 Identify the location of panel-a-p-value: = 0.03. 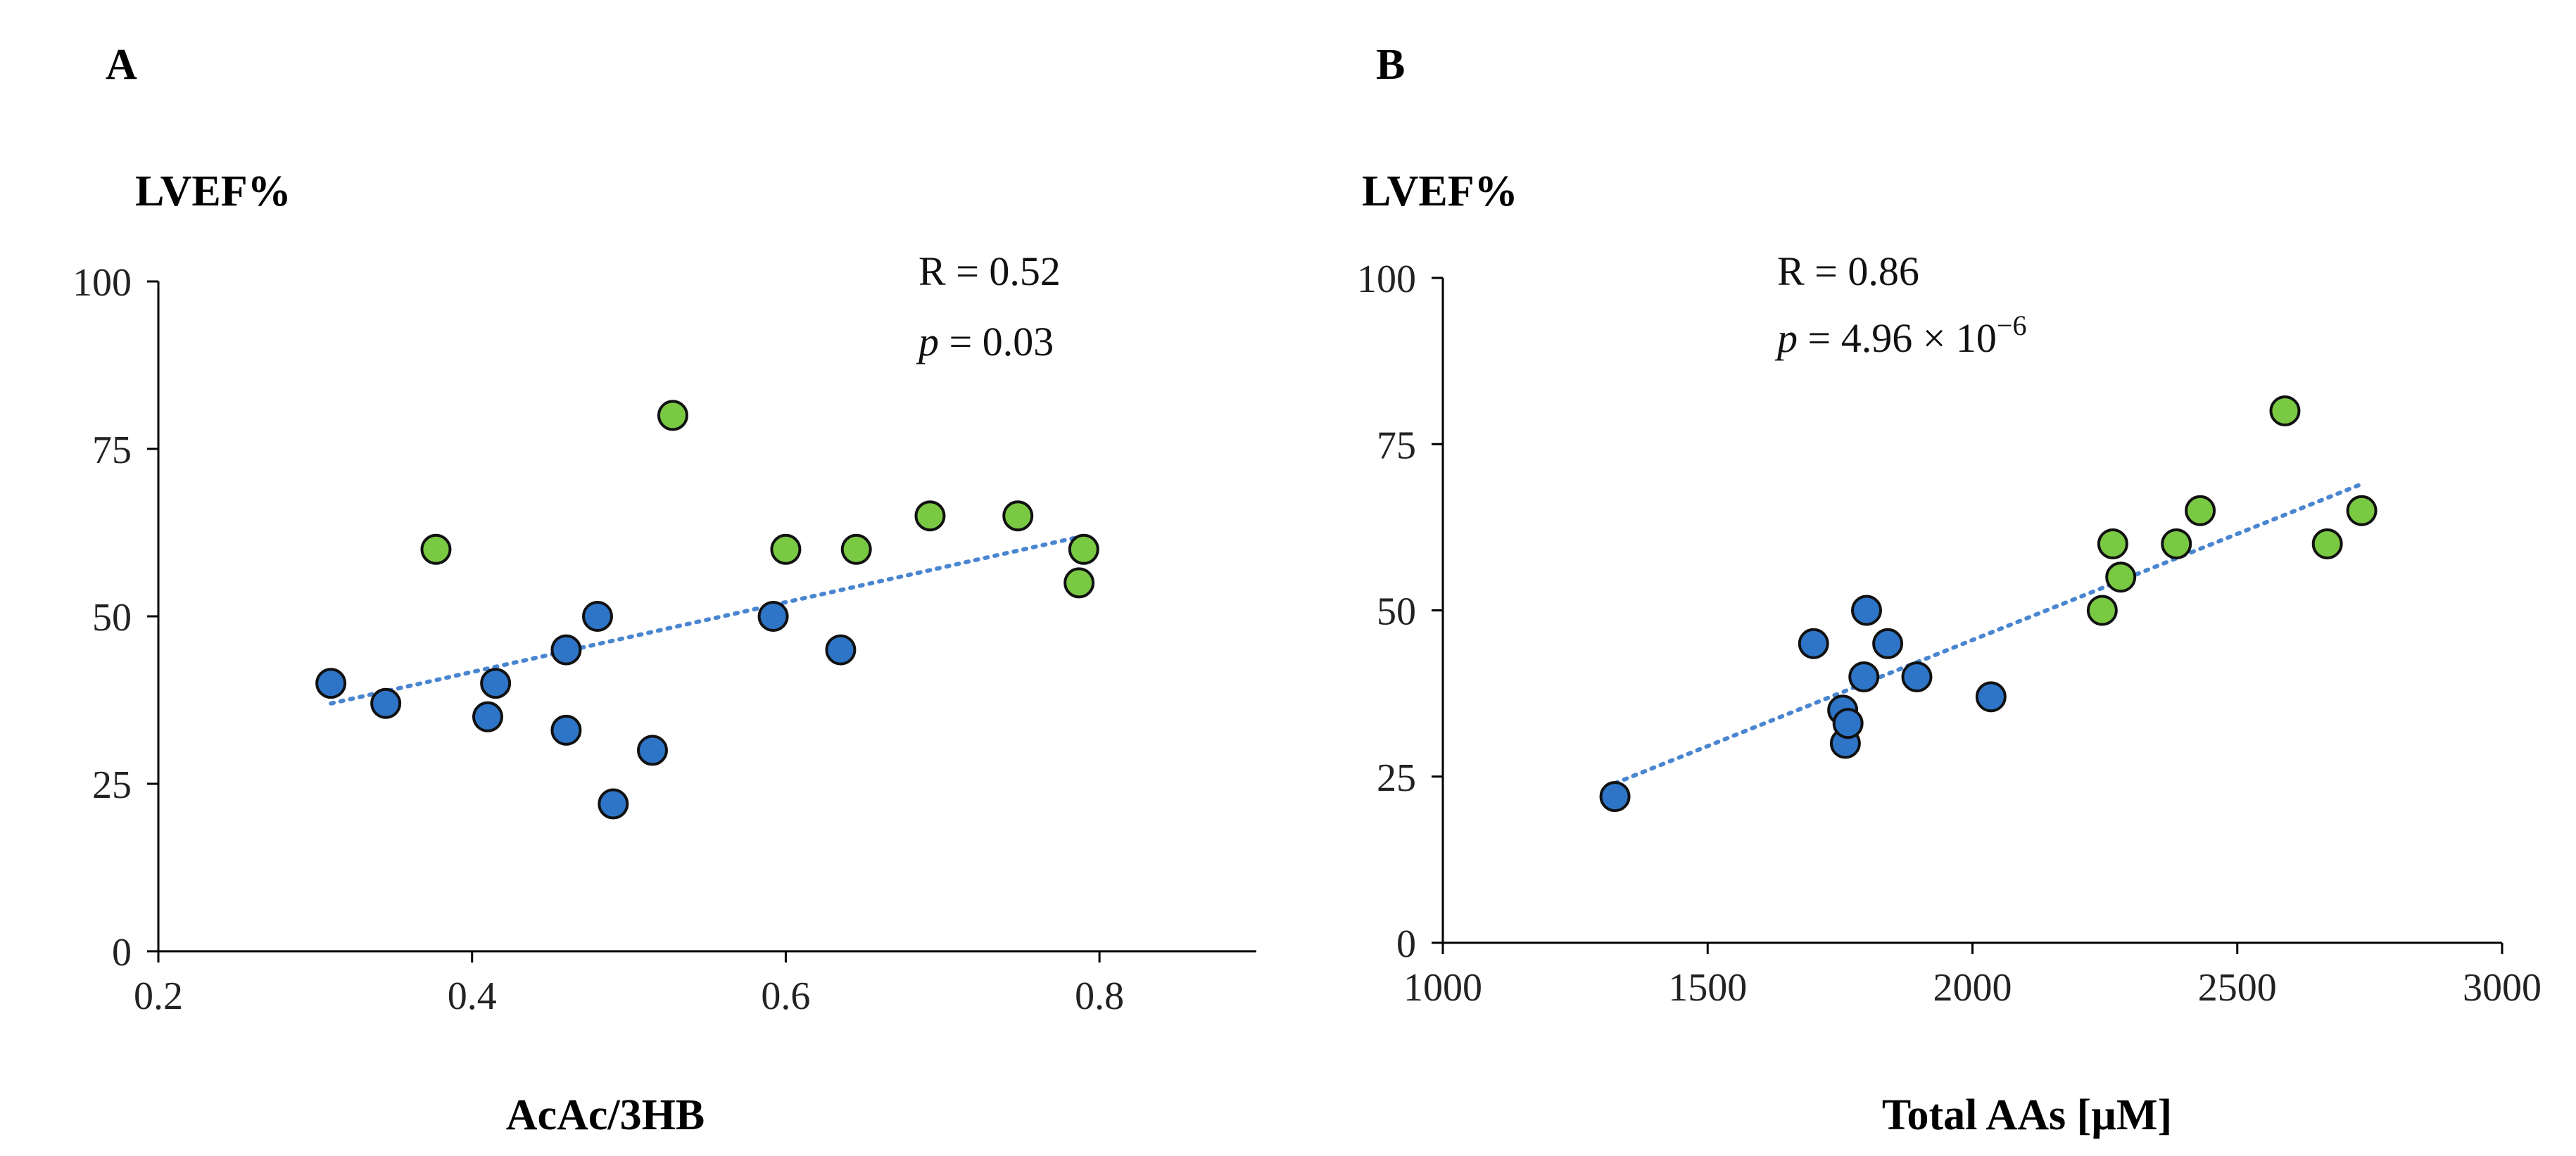
(996, 341).